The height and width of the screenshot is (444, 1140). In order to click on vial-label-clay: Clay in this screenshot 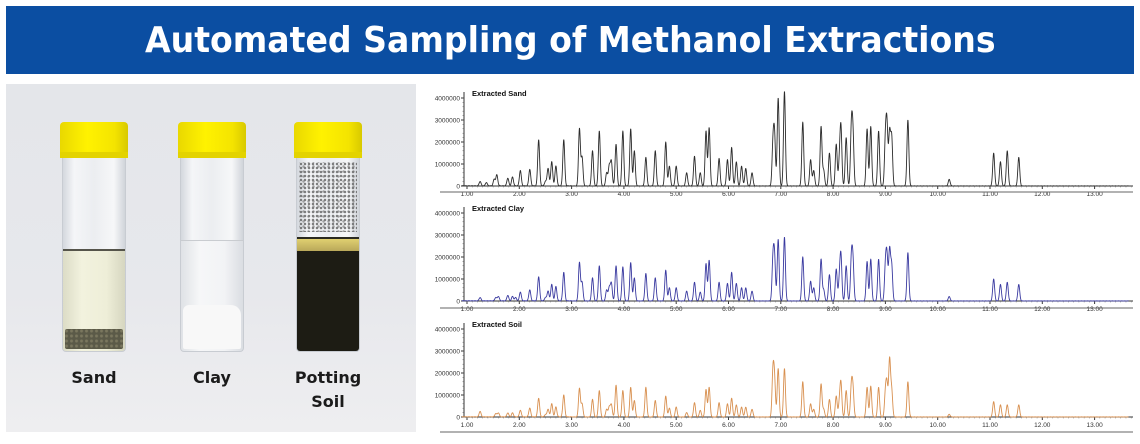, I will do `click(212, 377)`.